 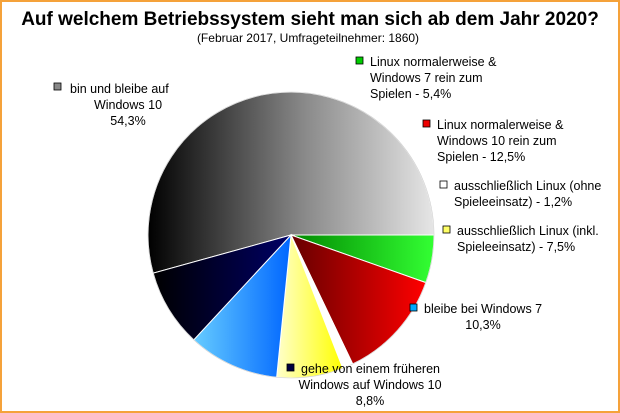 I want to click on slice-label: ausschließlich Linux (inkl., so click(x=528, y=231).